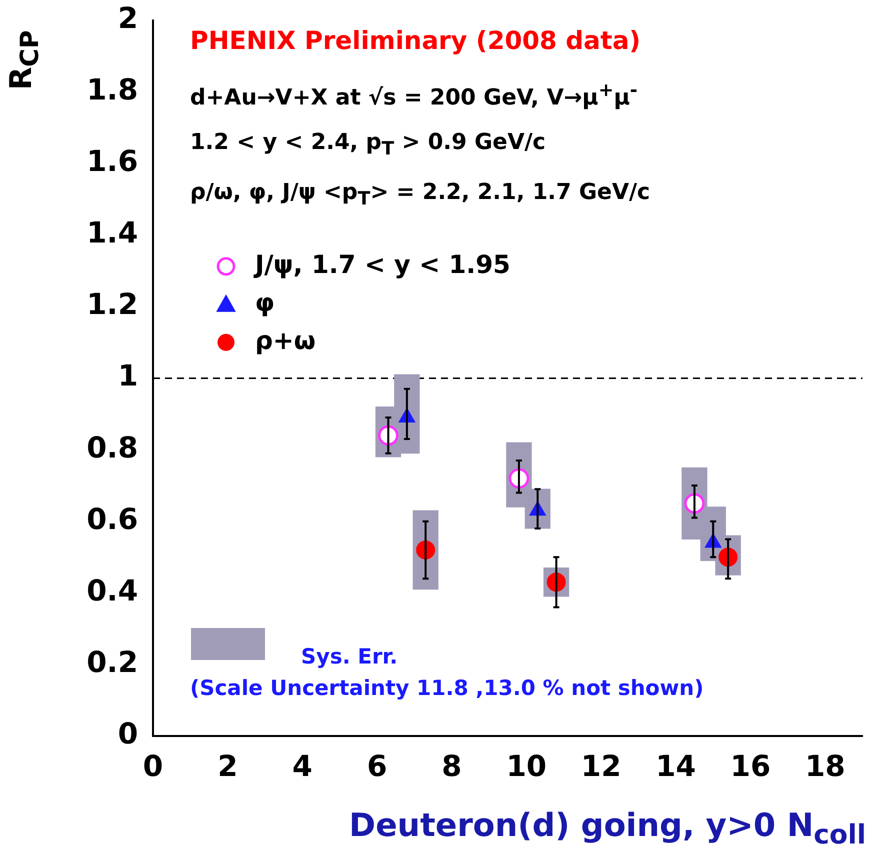 This screenshot has width=874, height=861. Describe the element at coordinates (420, 195) in the screenshot. I see `annotation: ρ/ω, φ, J/ψ <p$_{T}$> = 2.2, 2.1, 1.7 GeV/c` at that location.